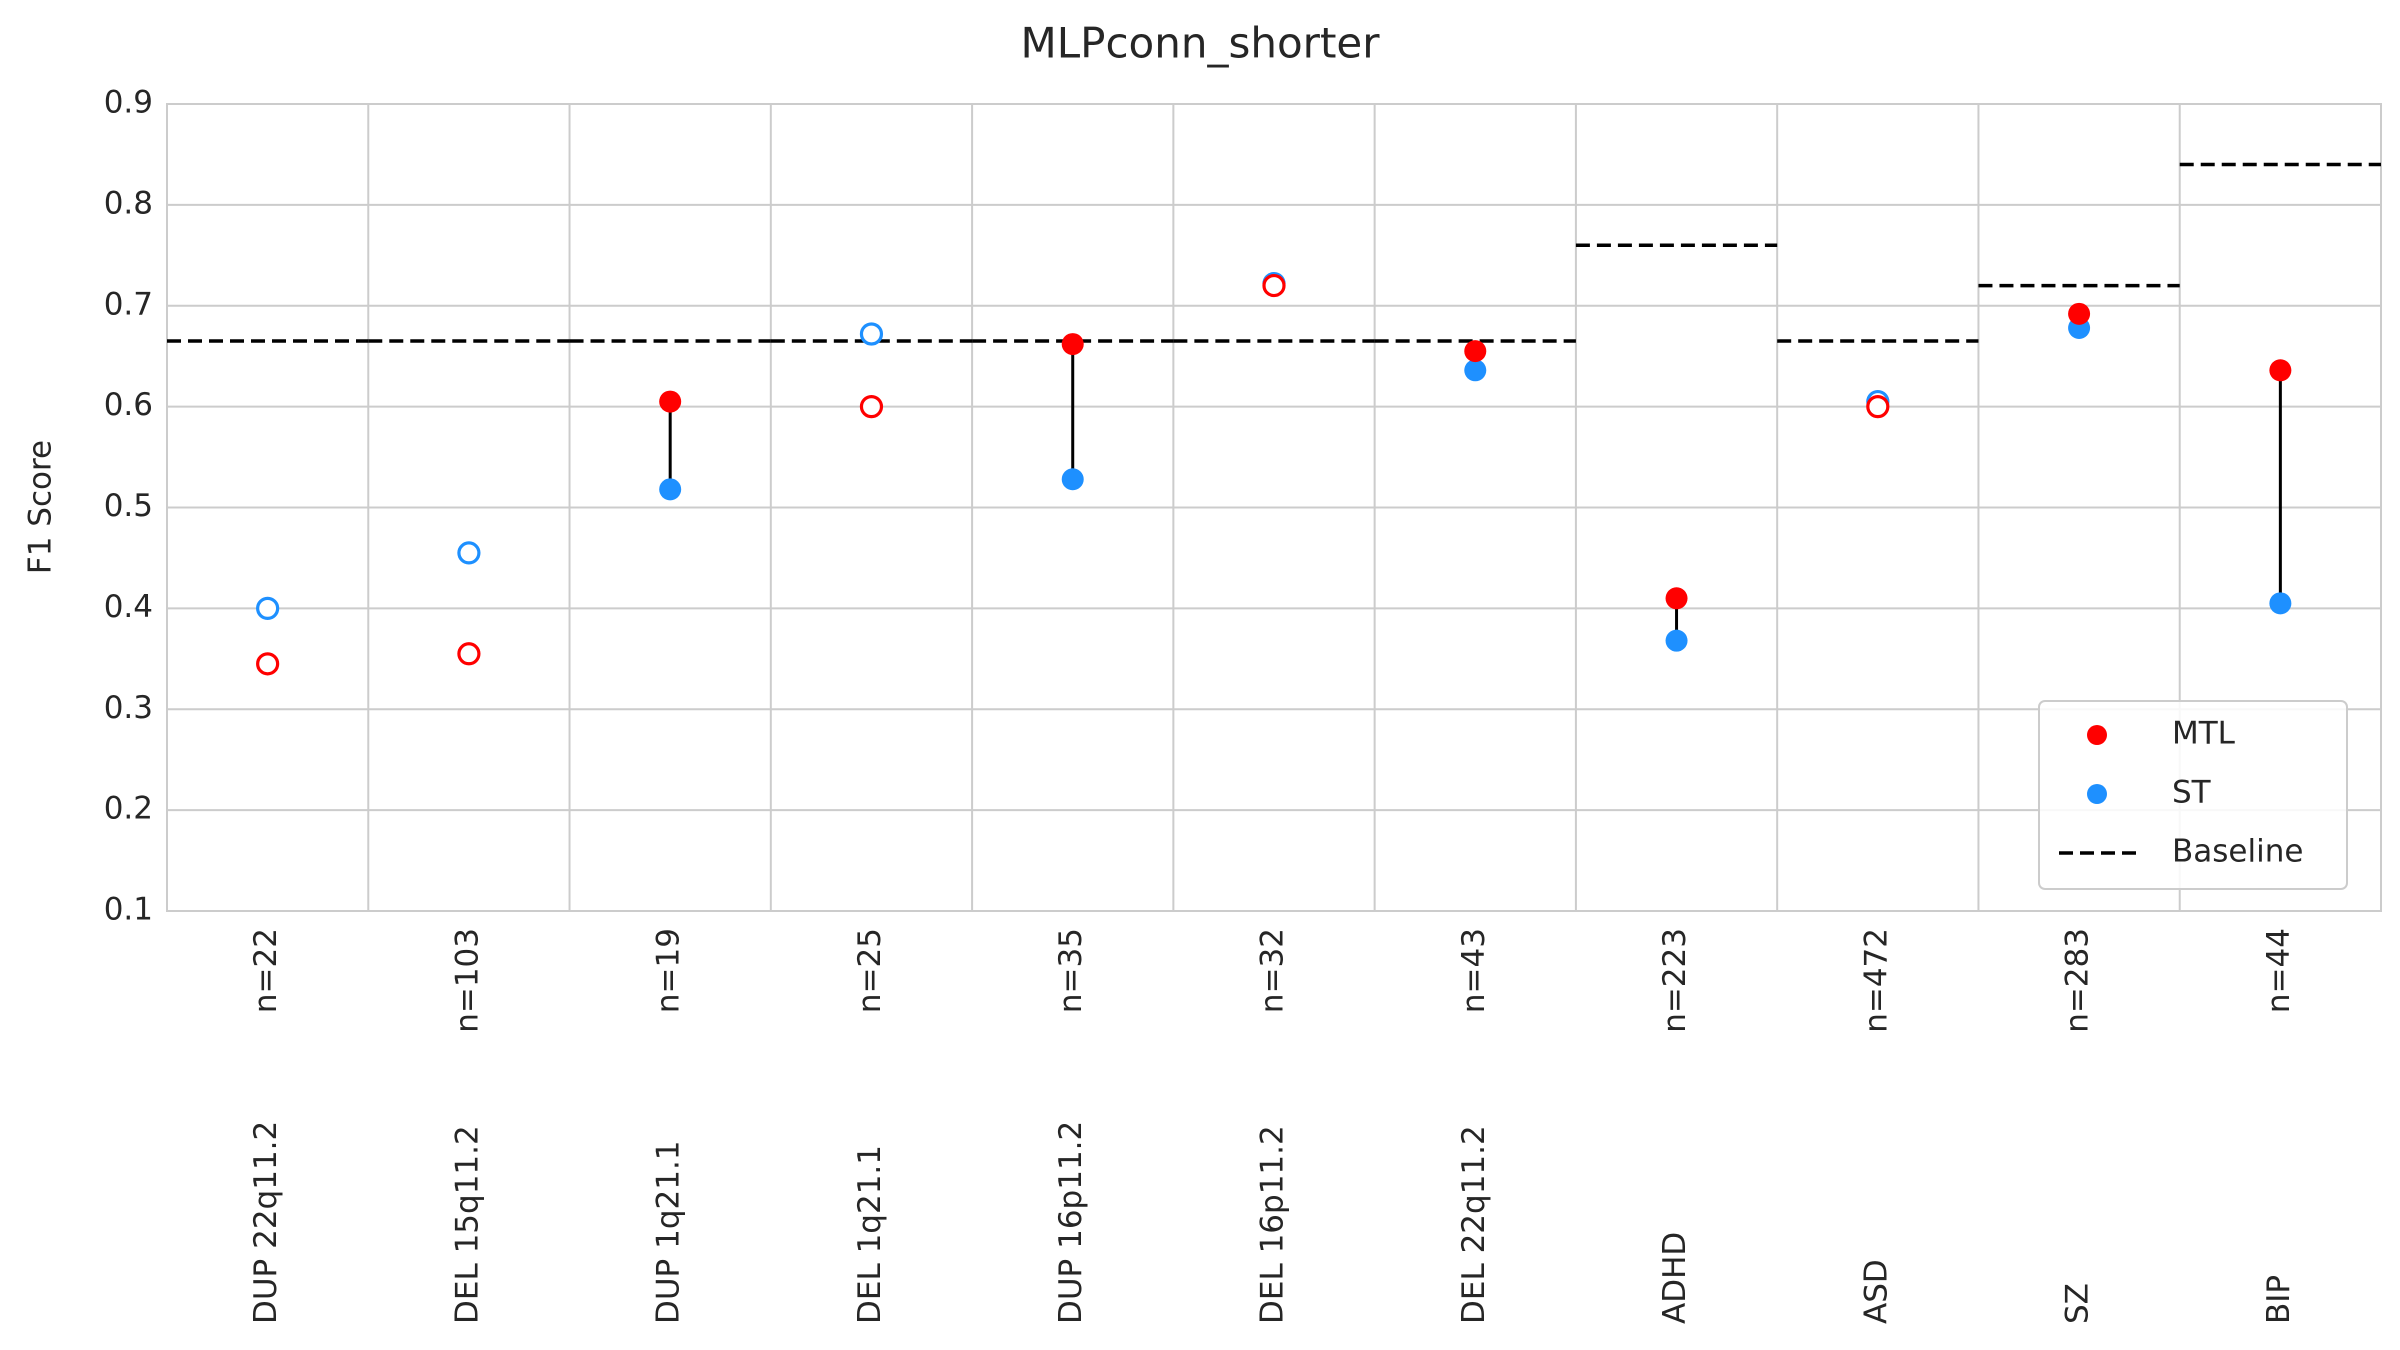 The image size is (2400, 1350). Describe the element at coordinates (128, 103) in the screenshot. I see `y-tick-label: 0.9` at that location.